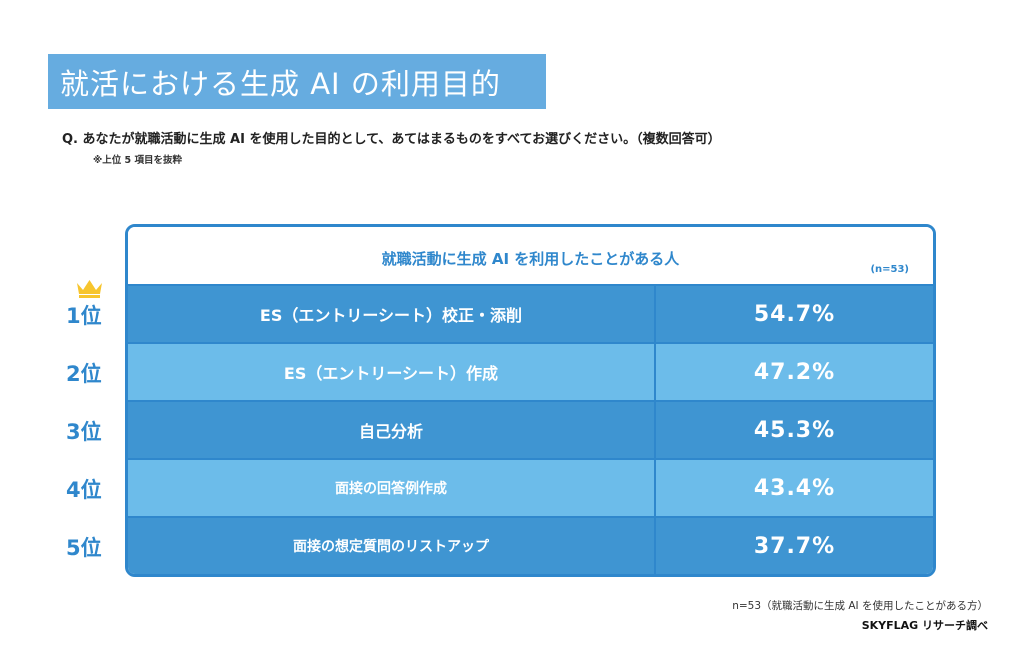  What do you see at coordinates (794, 372) in the screenshot?
I see `row-value: 47.2%` at bounding box center [794, 372].